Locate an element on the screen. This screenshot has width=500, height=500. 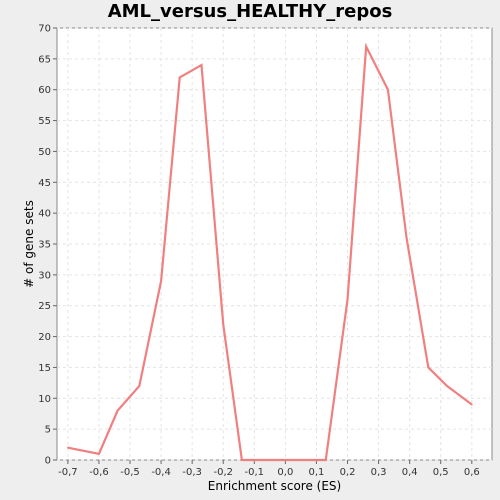
x-tick-label: 0,2 is located at coordinates (348, 472).